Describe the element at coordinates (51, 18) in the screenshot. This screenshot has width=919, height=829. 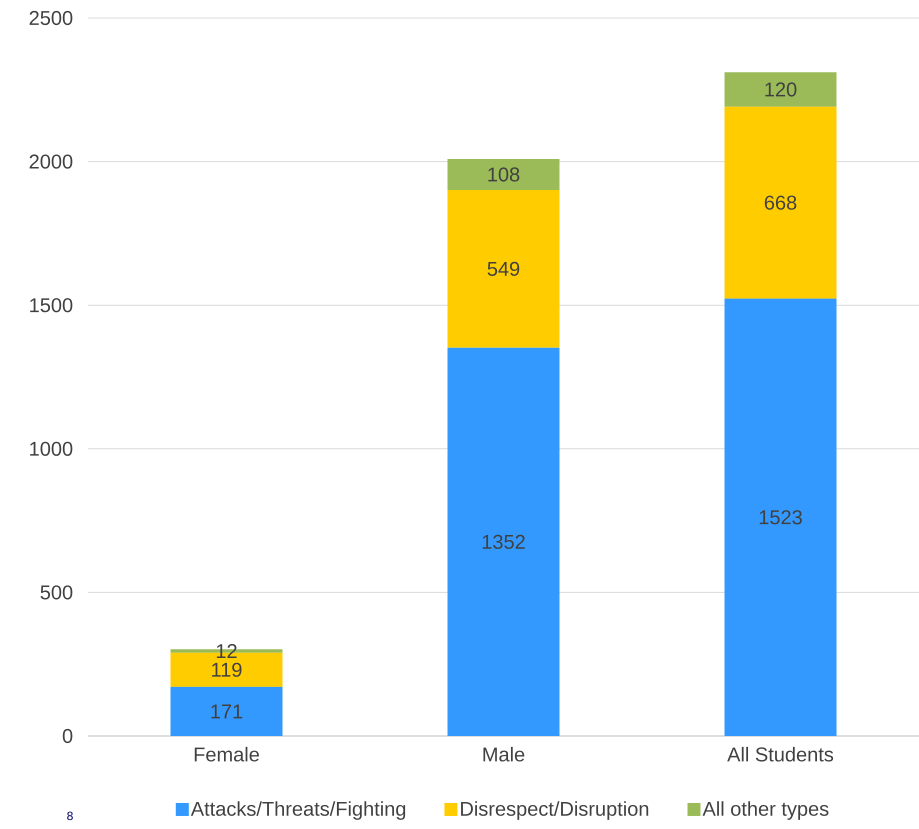
I see `y-tick-label: 2500` at that location.